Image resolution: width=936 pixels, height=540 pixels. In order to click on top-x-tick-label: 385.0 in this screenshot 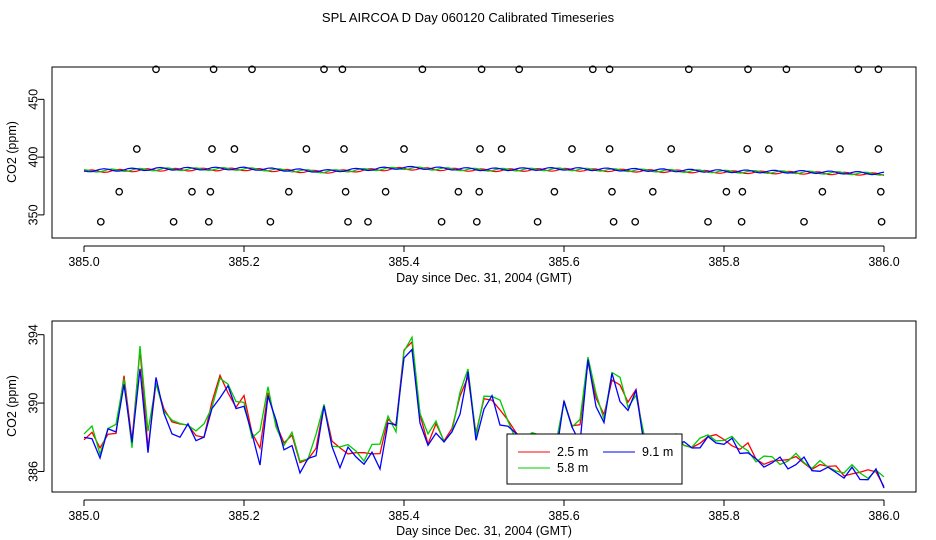, I will do `click(83, 262)`.